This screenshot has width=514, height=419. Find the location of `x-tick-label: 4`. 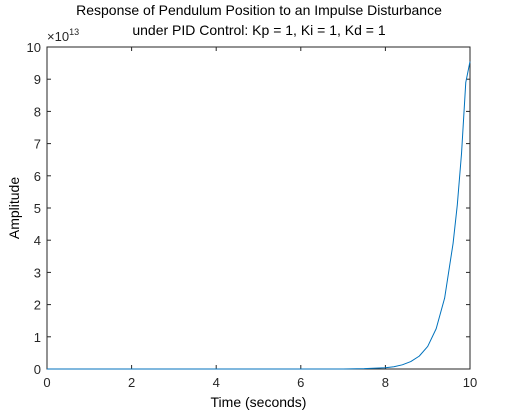

x-tick-label: 4 is located at coordinates (216, 382).